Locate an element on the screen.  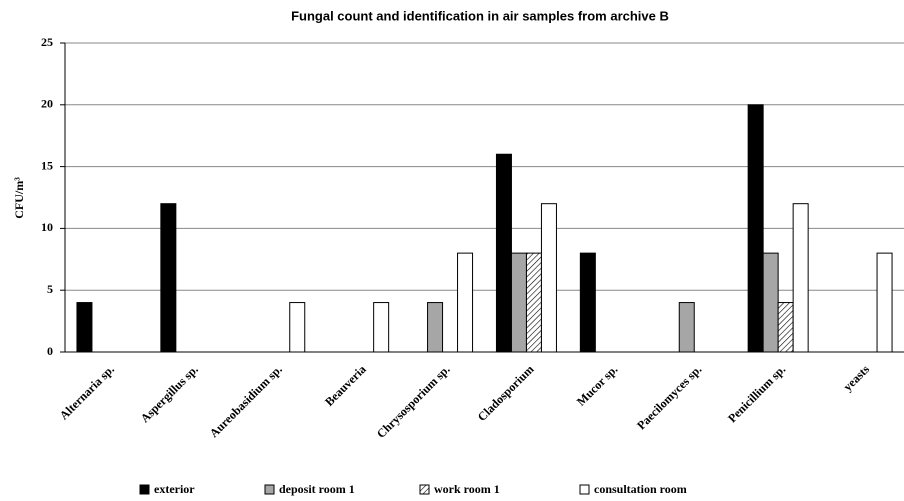
x-tick-label: Penicillium sp. is located at coordinates (756, 393).